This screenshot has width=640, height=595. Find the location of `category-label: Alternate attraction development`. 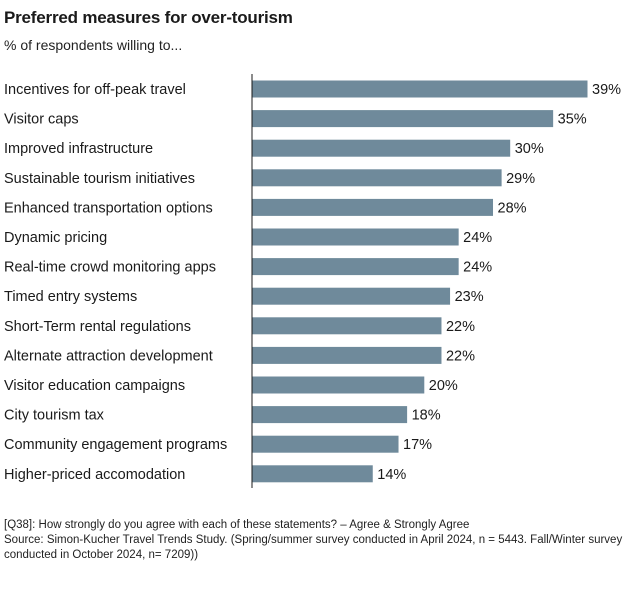

category-label: Alternate attraction development is located at coordinates (108, 356).